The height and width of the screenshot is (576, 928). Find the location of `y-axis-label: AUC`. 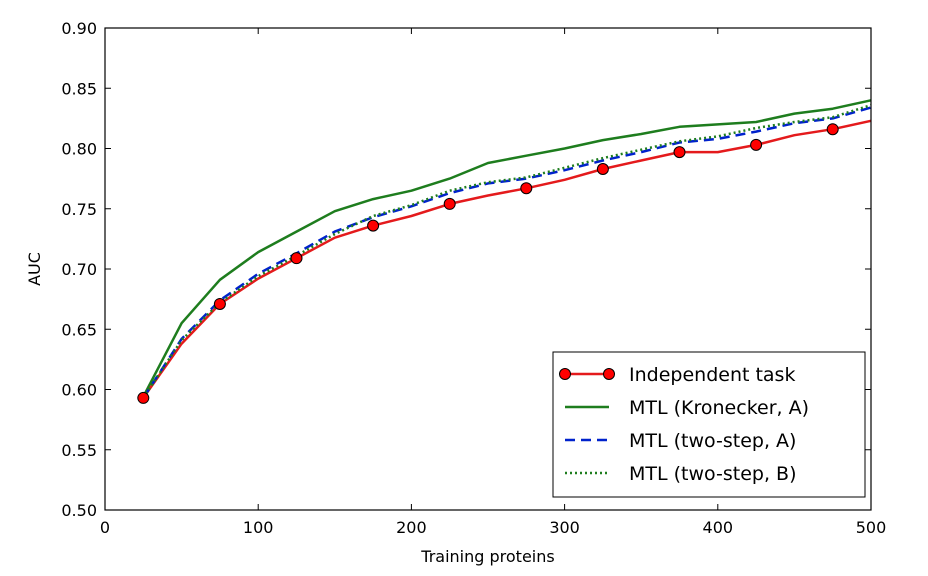

y-axis-label: AUC is located at coordinates (34, 269).